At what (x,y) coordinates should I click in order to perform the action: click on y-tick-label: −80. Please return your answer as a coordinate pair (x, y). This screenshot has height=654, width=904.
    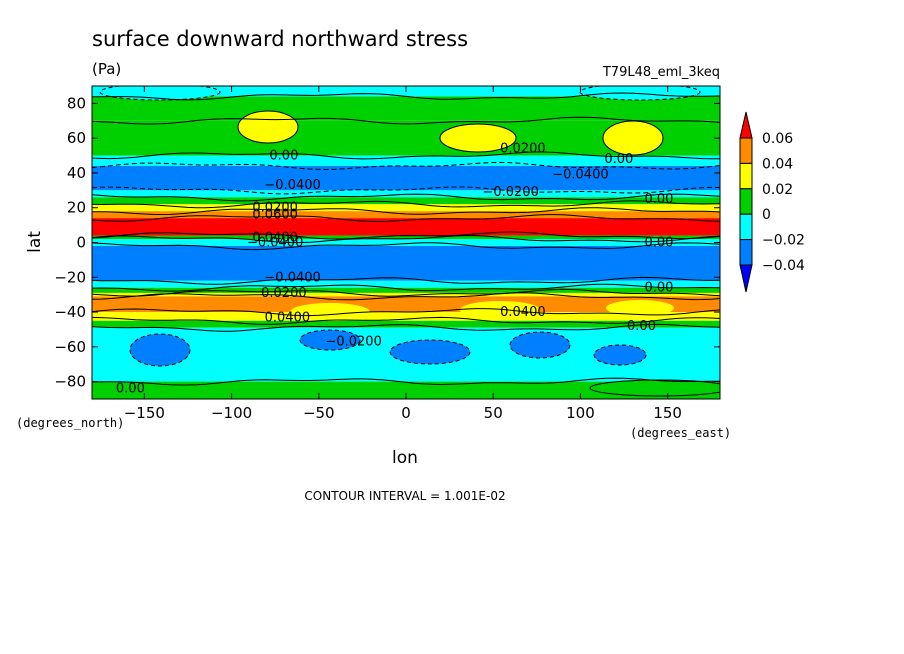
    Looking at the image, I should click on (70, 382).